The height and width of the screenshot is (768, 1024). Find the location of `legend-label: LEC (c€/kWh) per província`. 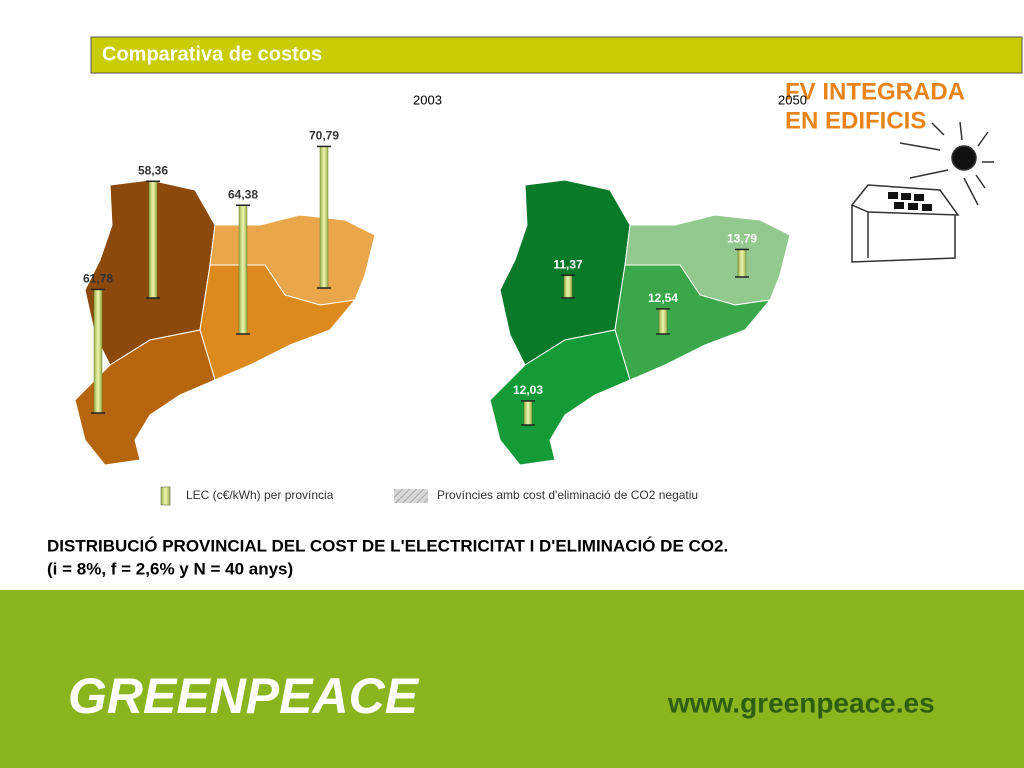

legend-label: LEC (c€/kWh) per província is located at coordinates (260, 495).